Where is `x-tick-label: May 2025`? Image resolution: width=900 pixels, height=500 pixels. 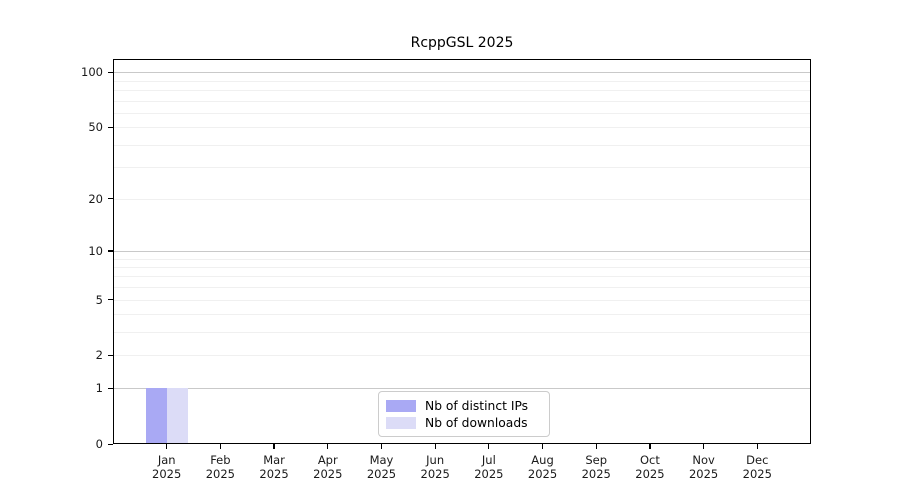 x-tick-label: May 2025 is located at coordinates (381, 467).